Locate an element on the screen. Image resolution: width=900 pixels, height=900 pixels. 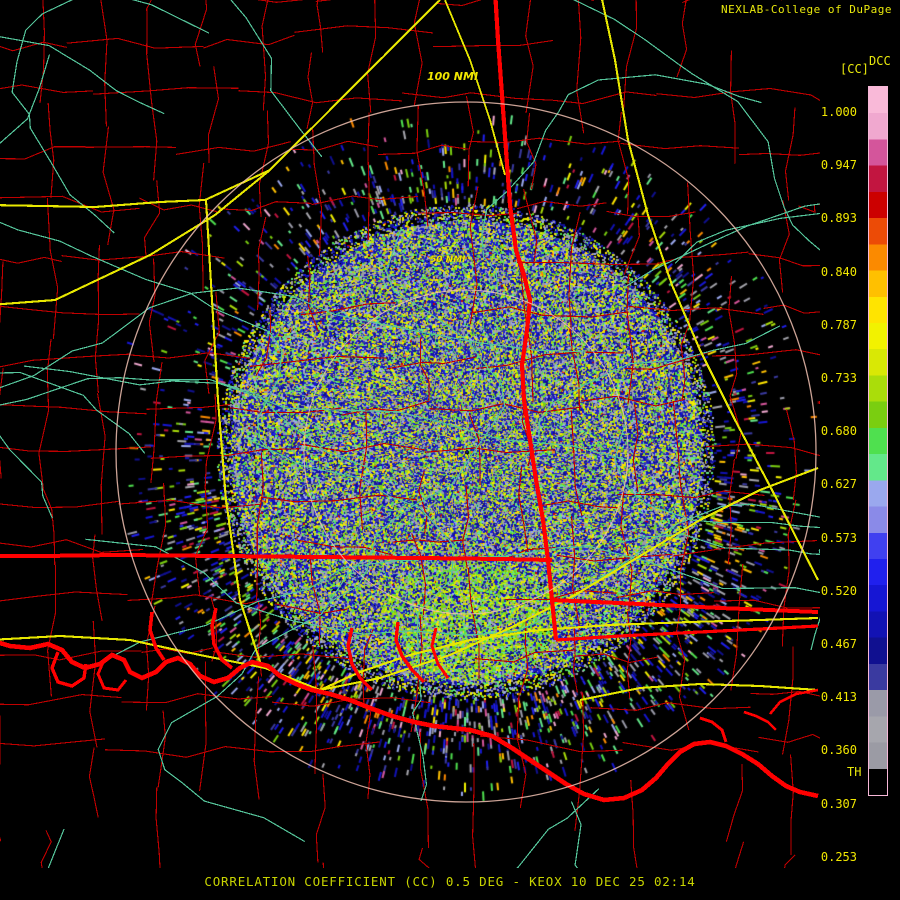
range-ring is located at coordinates (466, 452).